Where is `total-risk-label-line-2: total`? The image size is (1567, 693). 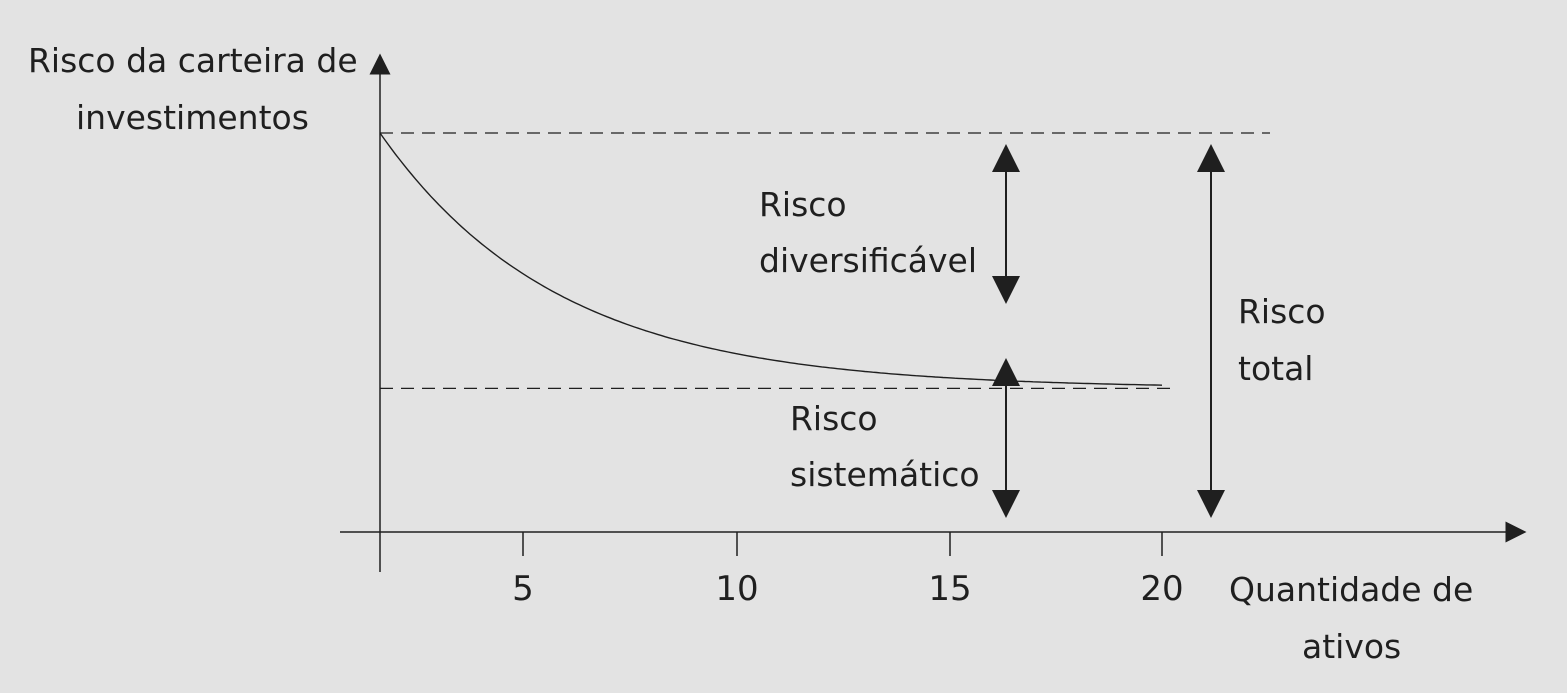 total-risk-label-line-2: total is located at coordinates (1275, 368).